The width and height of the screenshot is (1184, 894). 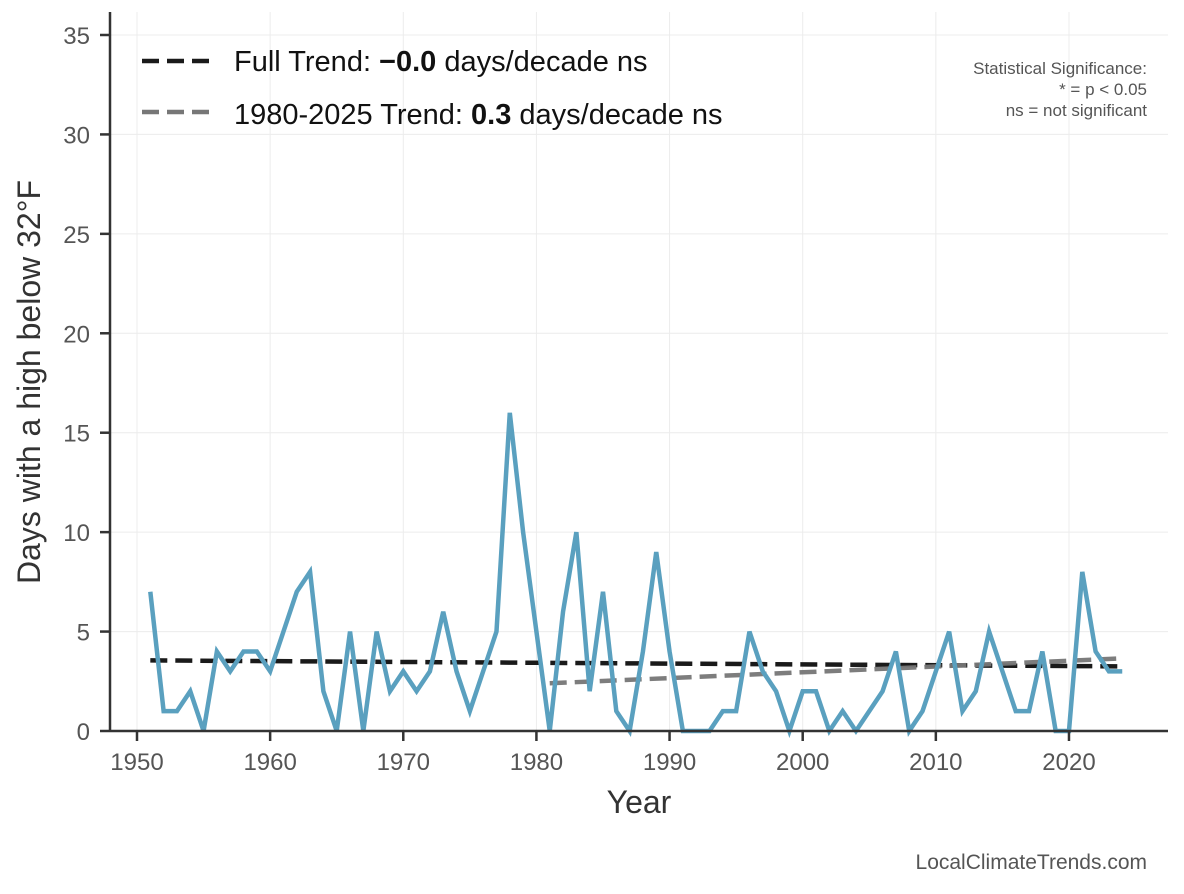 I want to click on x-axis-label: Year, so click(x=639, y=802).